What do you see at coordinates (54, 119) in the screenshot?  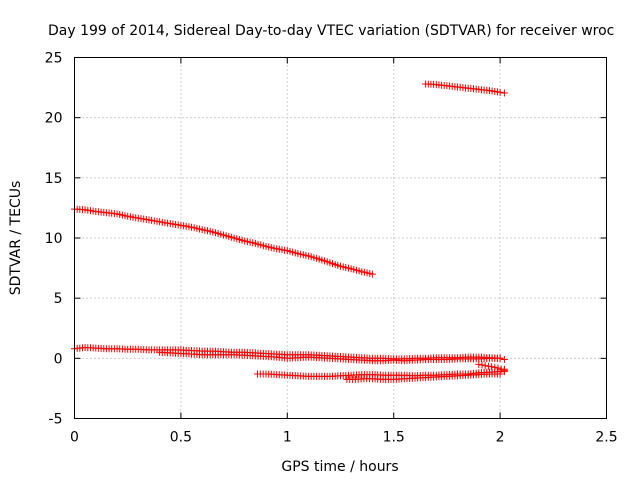 I see `y-tick-label: 20` at bounding box center [54, 119].